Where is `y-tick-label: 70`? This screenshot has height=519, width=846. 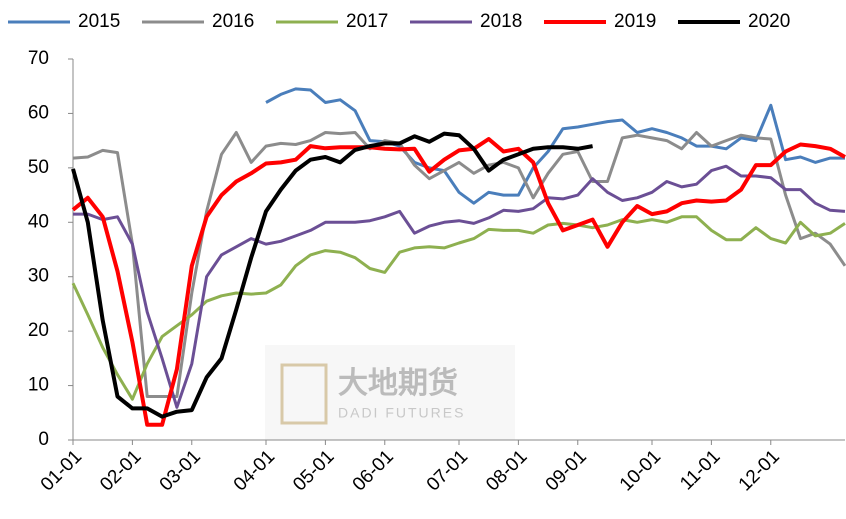
y-tick-label: 70 is located at coordinates (38, 58).